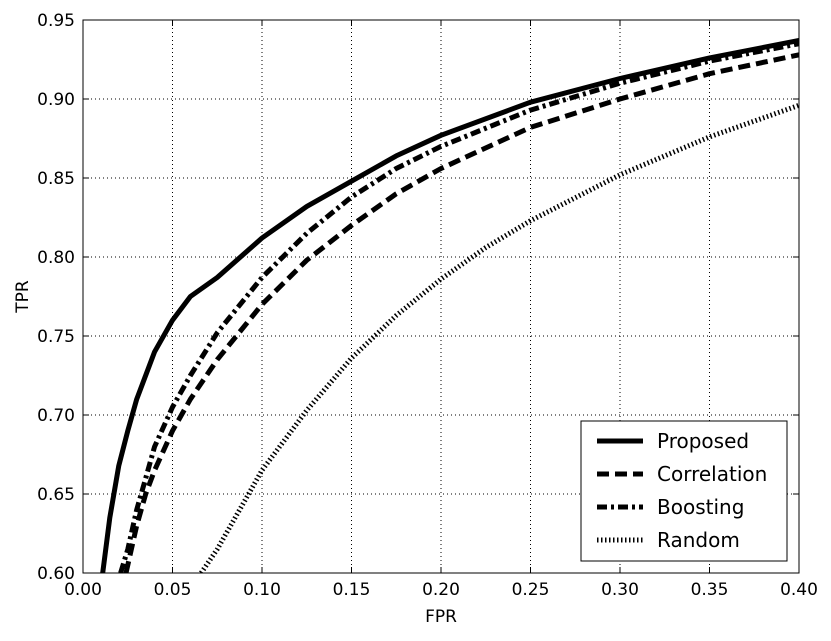  Describe the element at coordinates (56, 337) in the screenshot. I see `y-tick-label: 0.75` at that location.